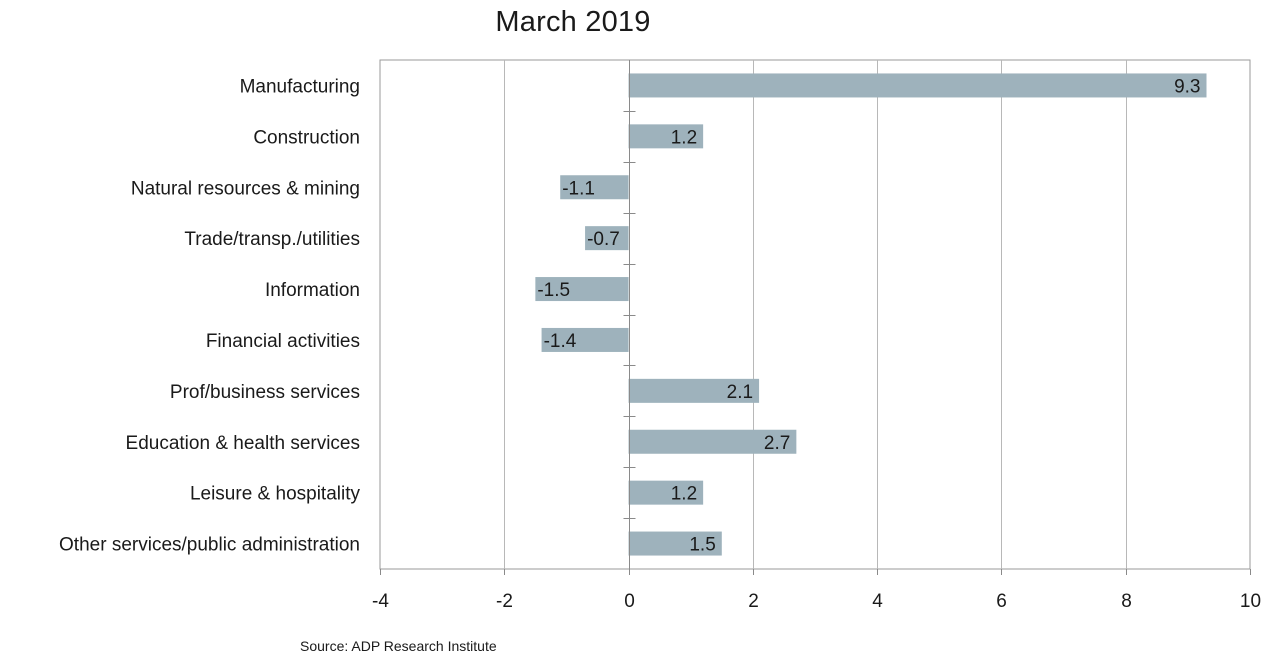 This screenshot has width=1273, height=656. I want to click on x-tick-label: 4, so click(877, 601).